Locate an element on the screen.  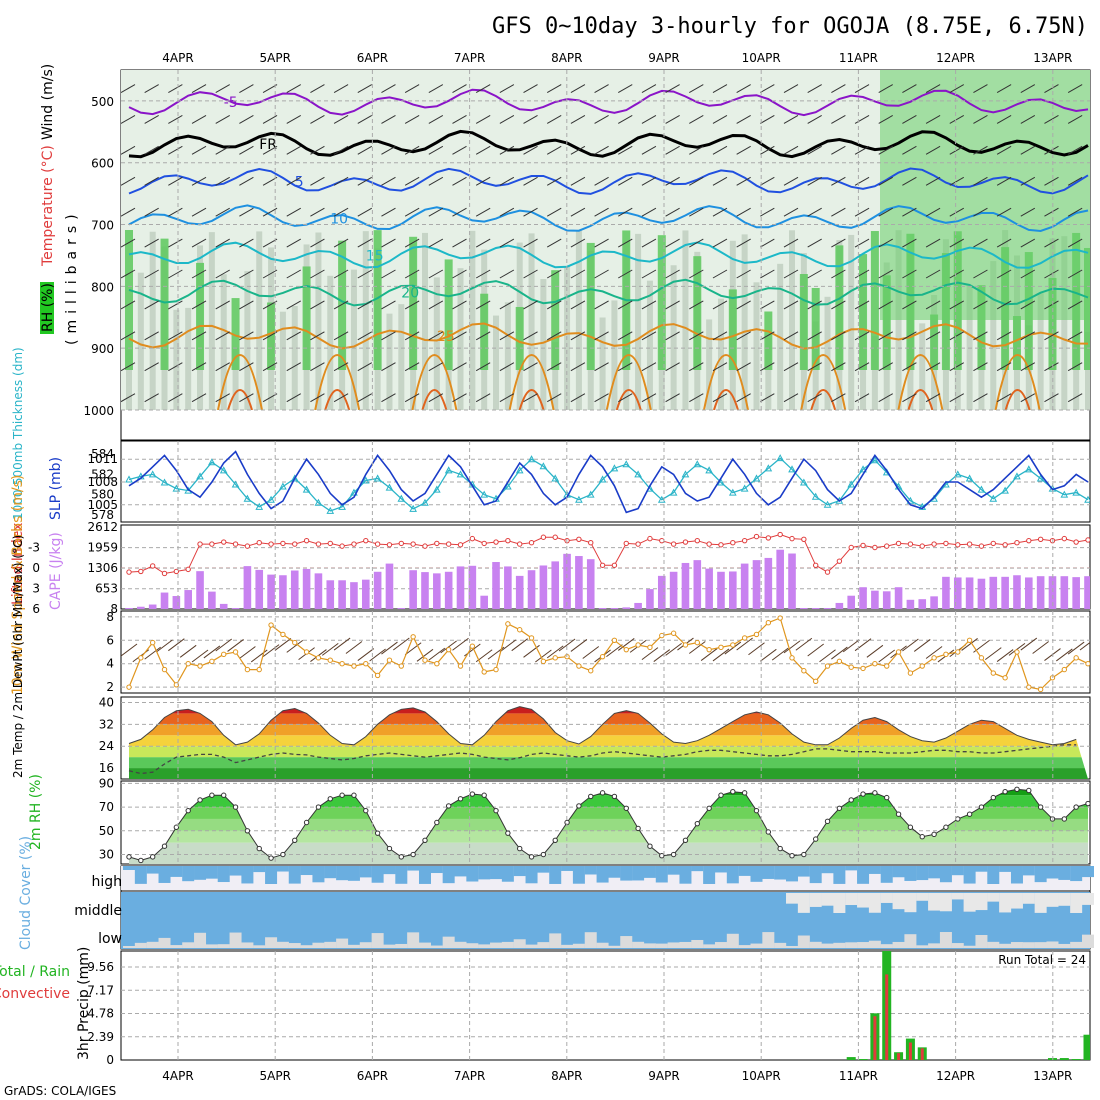
temp-contour-label: 5 is located at coordinates (299, 182).